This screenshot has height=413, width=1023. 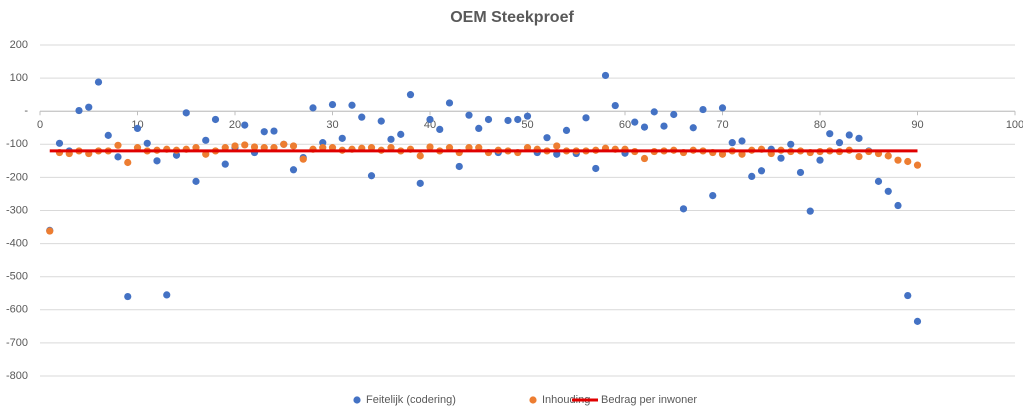 What do you see at coordinates (17, 144) in the screenshot?
I see `y-tick-label: -100` at bounding box center [17, 144].